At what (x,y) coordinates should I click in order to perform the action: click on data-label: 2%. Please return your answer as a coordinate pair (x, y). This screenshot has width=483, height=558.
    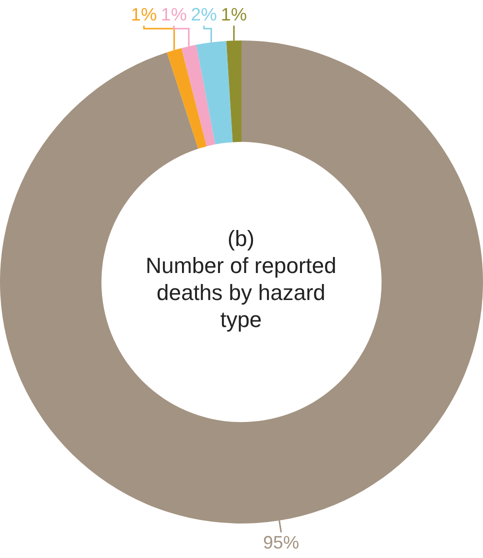
    Looking at the image, I should click on (203, 14).